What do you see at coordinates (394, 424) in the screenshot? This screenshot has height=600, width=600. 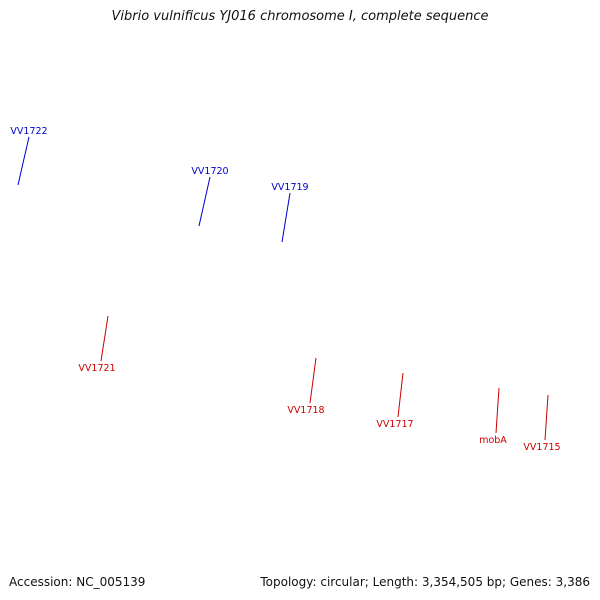 I see `gene-label: VV1717` at bounding box center [394, 424].